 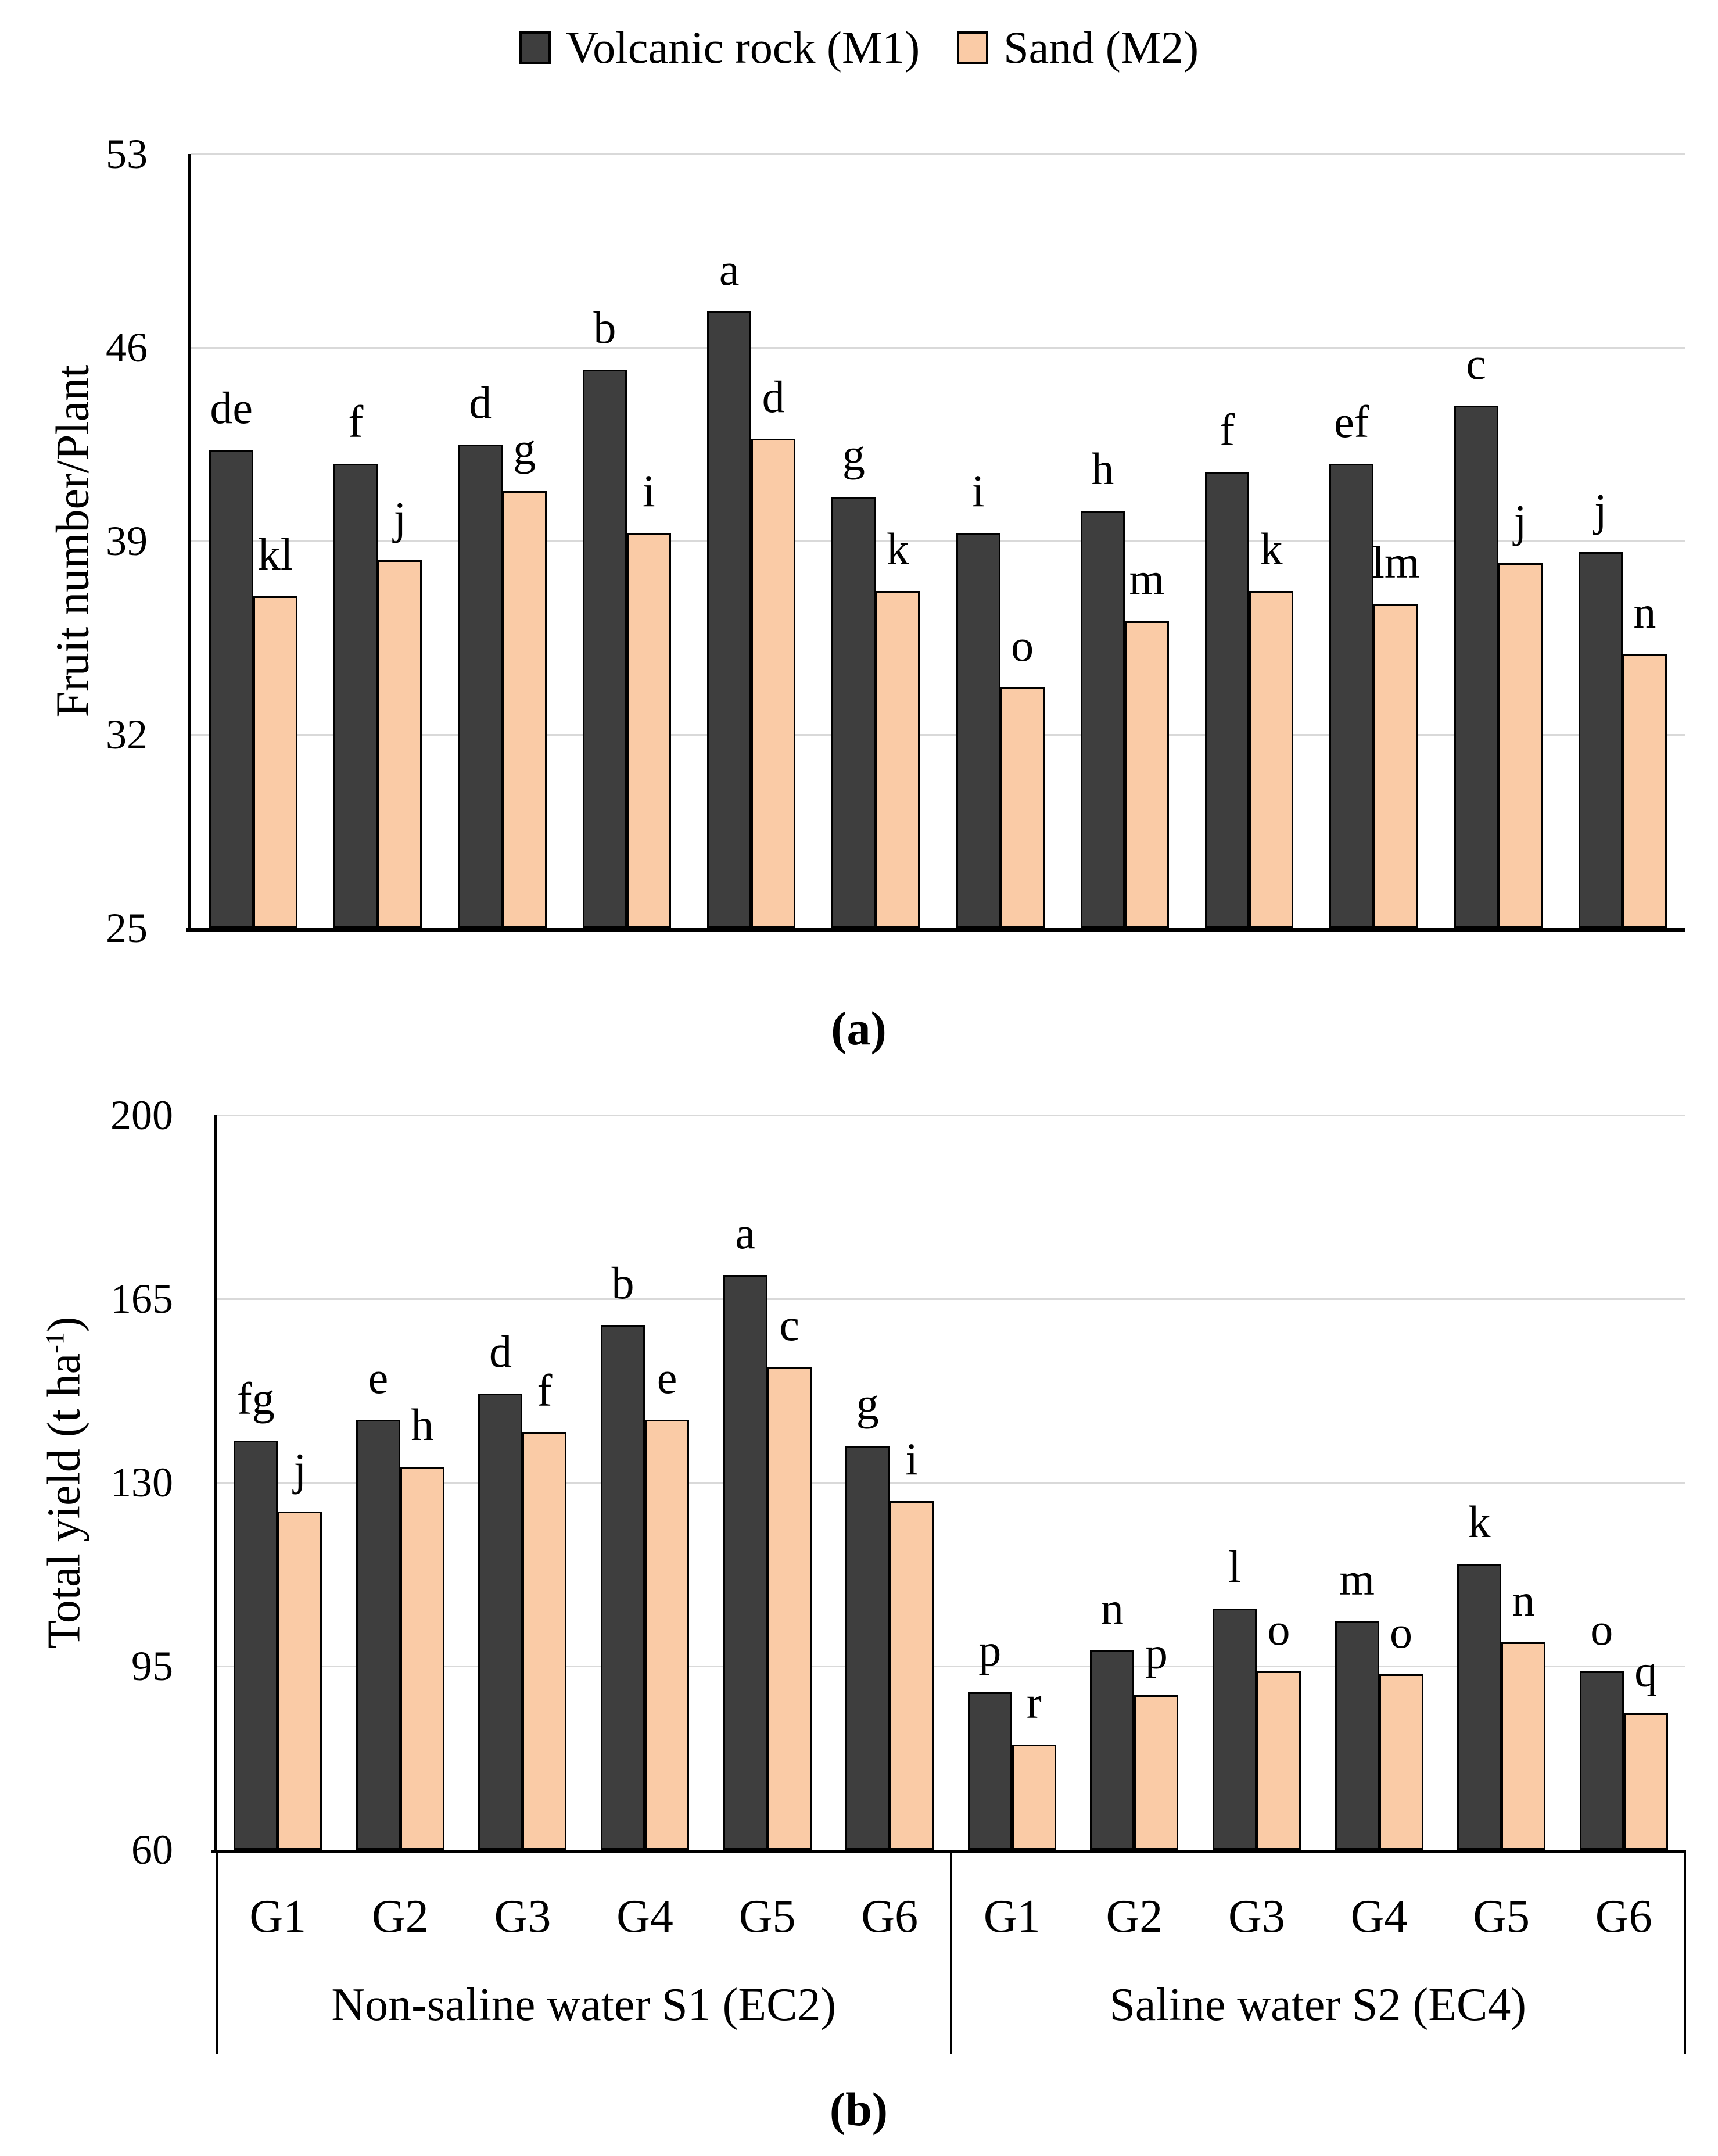 What do you see at coordinates (858, 2109) in the screenshot?
I see `caption-panel-b: (b)` at bounding box center [858, 2109].